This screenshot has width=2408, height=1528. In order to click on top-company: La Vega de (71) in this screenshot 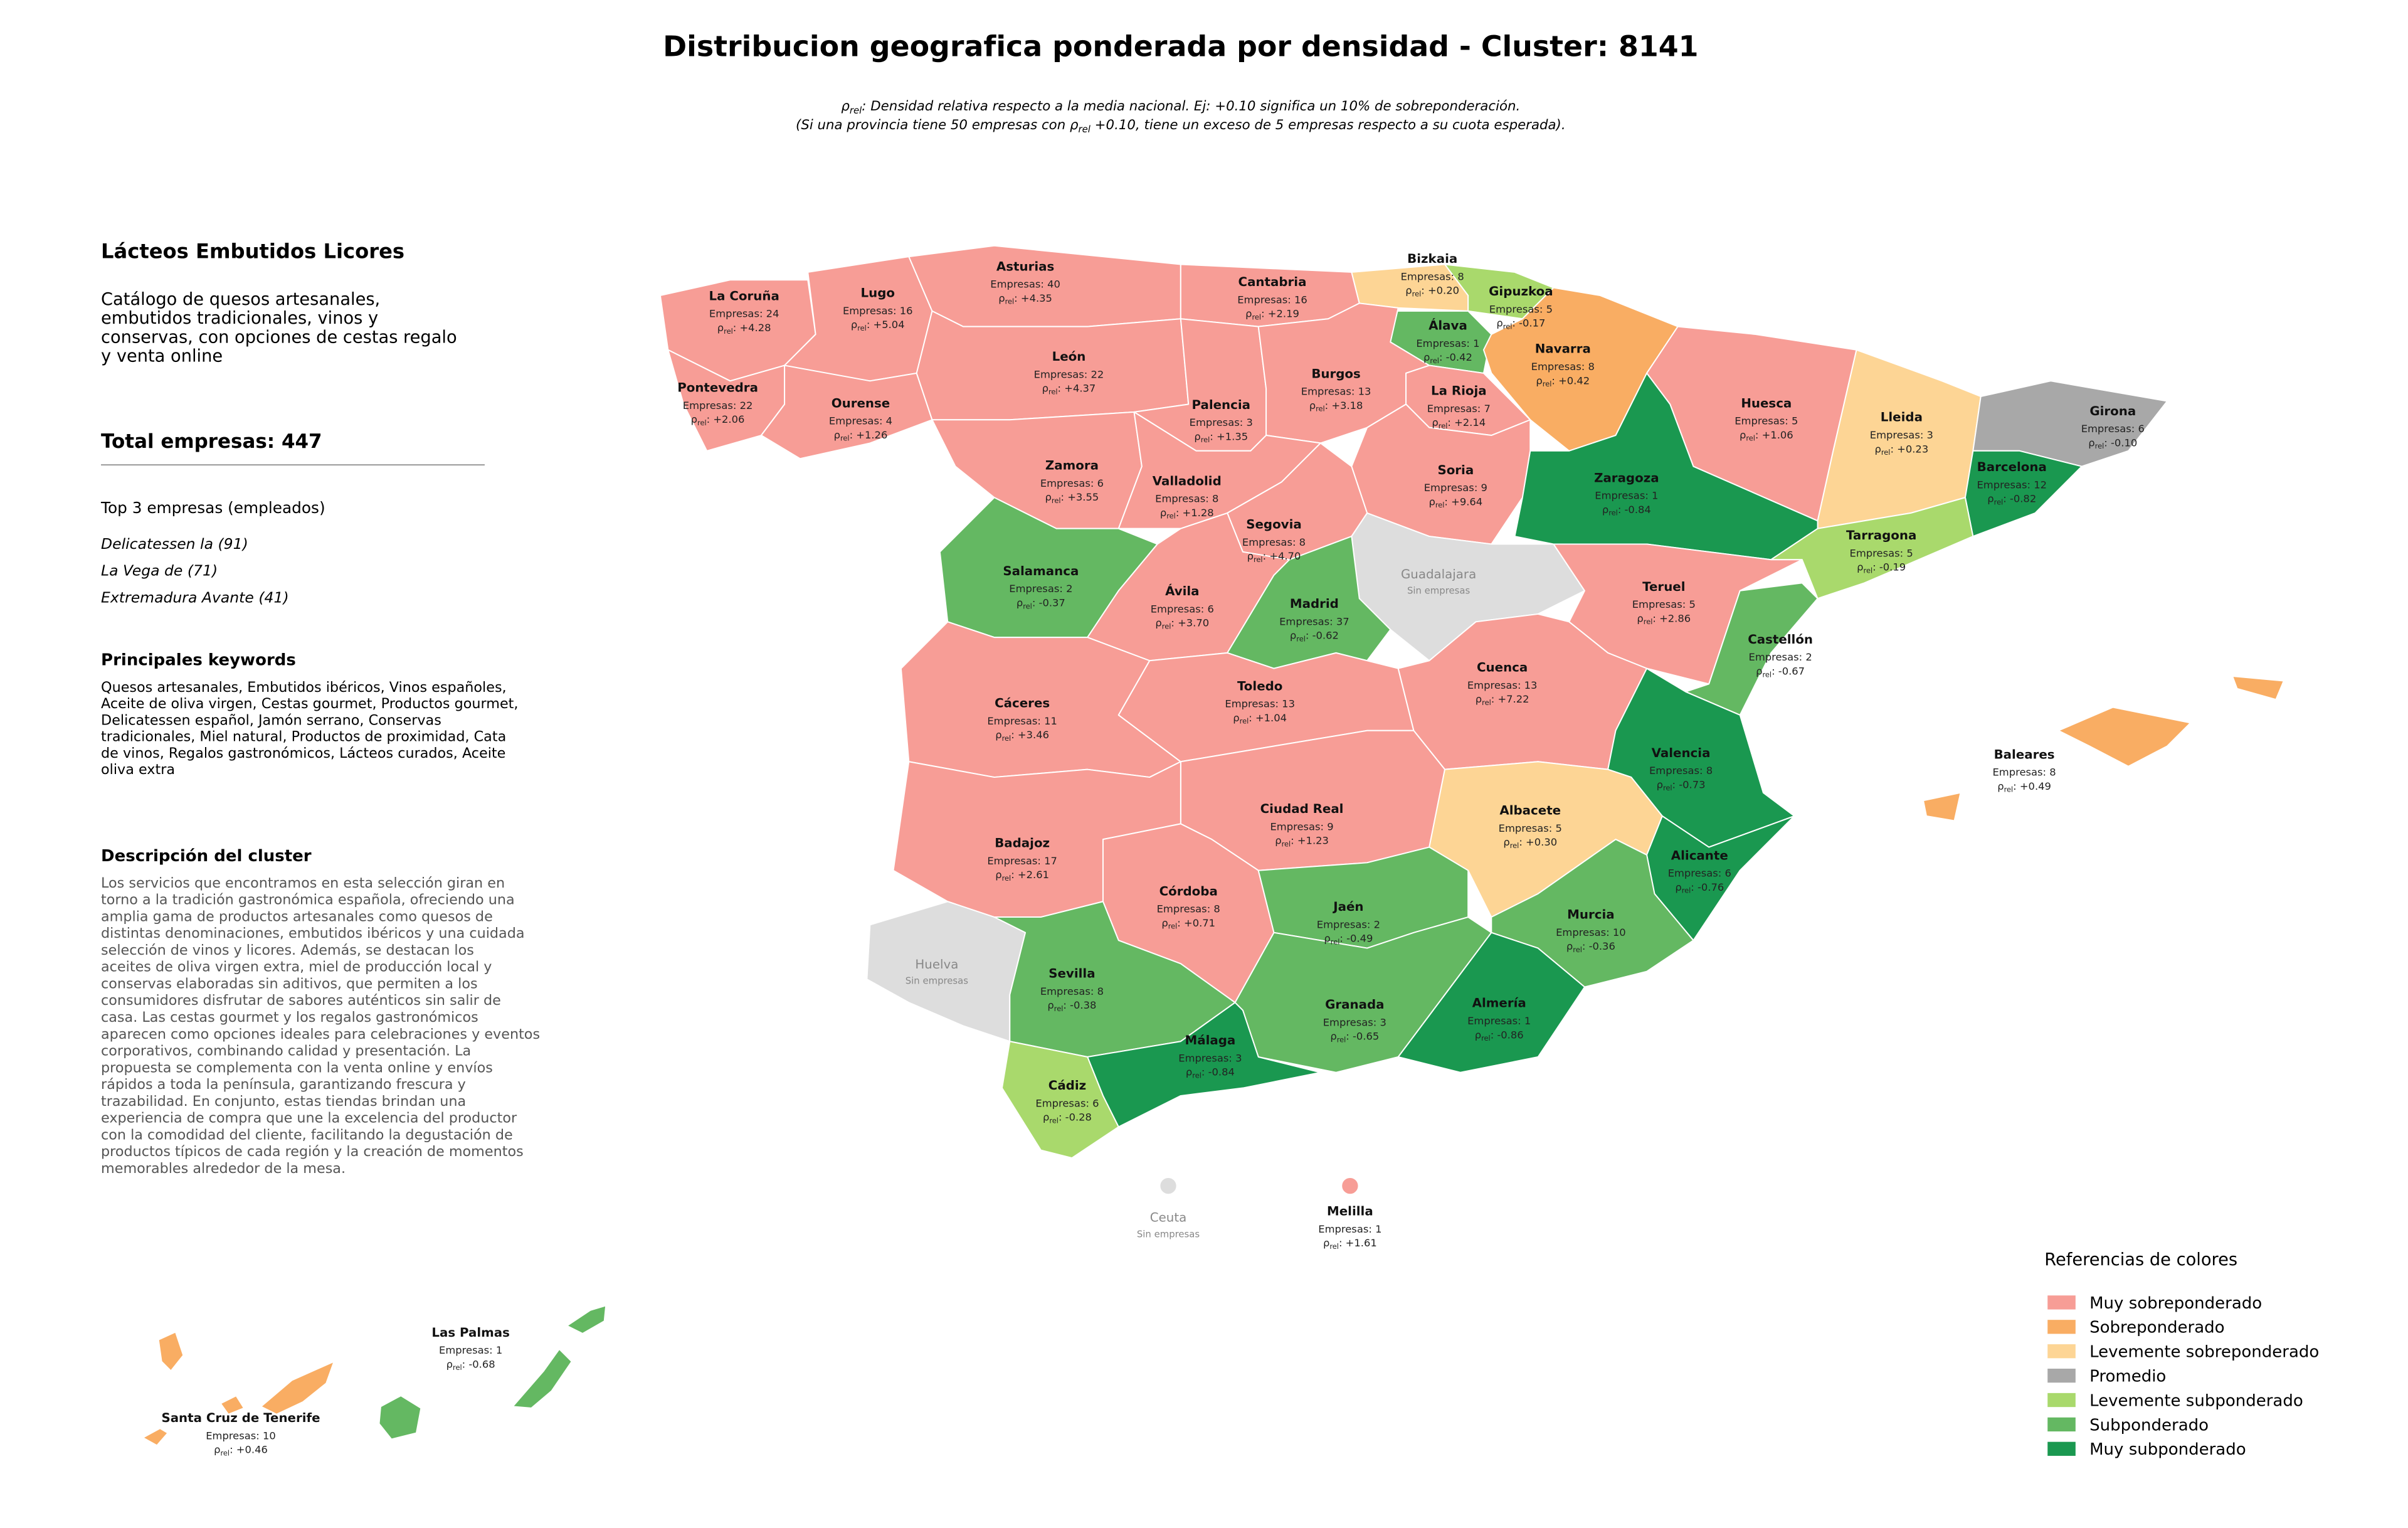, I will do `click(159, 571)`.